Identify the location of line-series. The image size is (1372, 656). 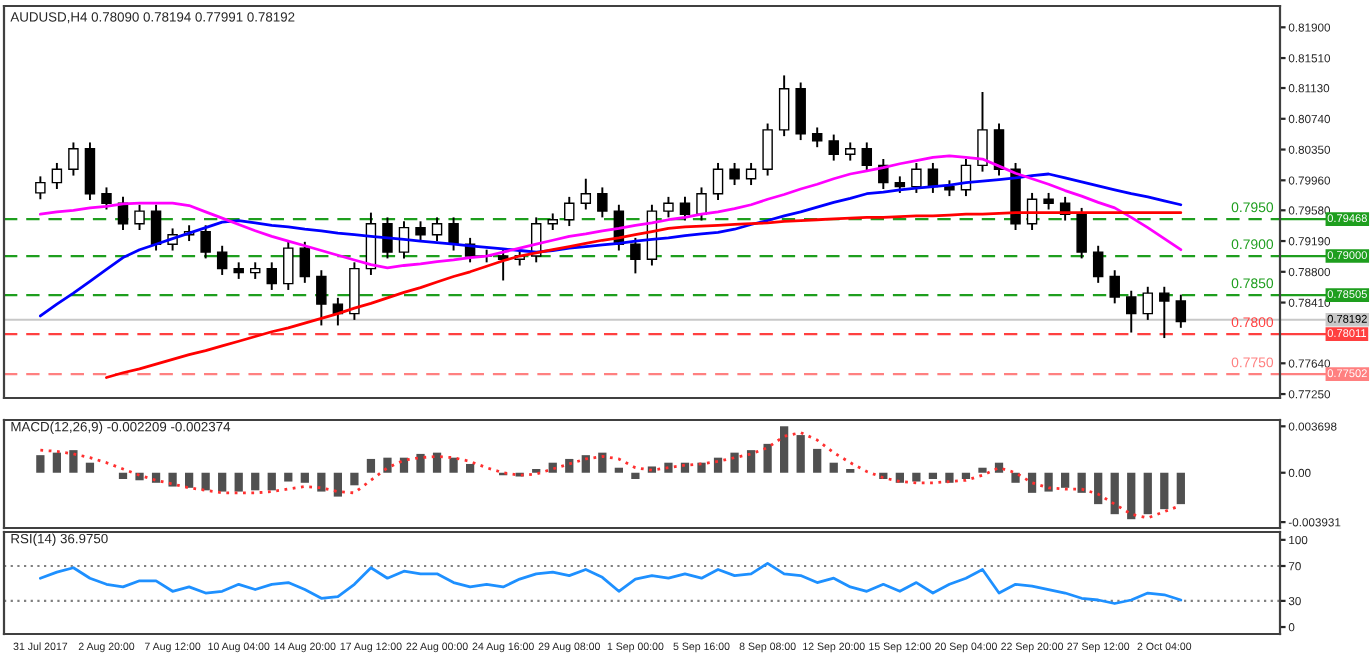
(610, 583).